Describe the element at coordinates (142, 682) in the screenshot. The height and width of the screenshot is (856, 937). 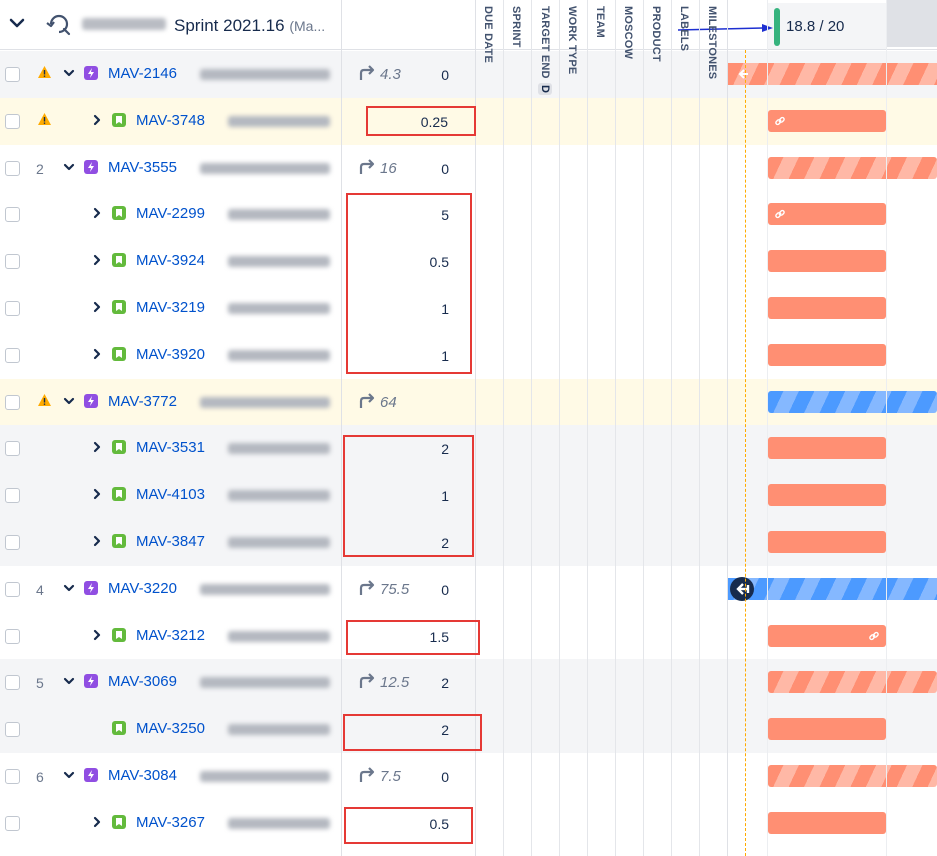
I see `issue-key-link: MAV-3069` at that location.